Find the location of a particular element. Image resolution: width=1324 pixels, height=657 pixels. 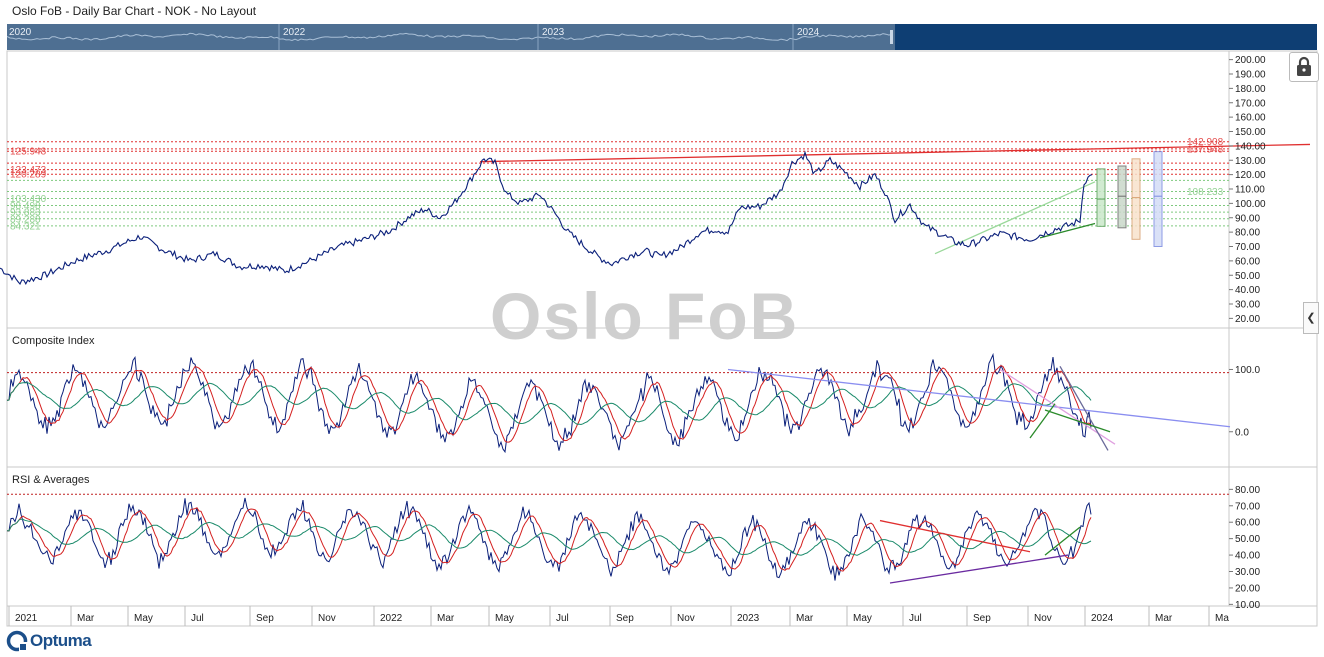

y-tick-label: 120.00 is located at coordinates (1250, 175).